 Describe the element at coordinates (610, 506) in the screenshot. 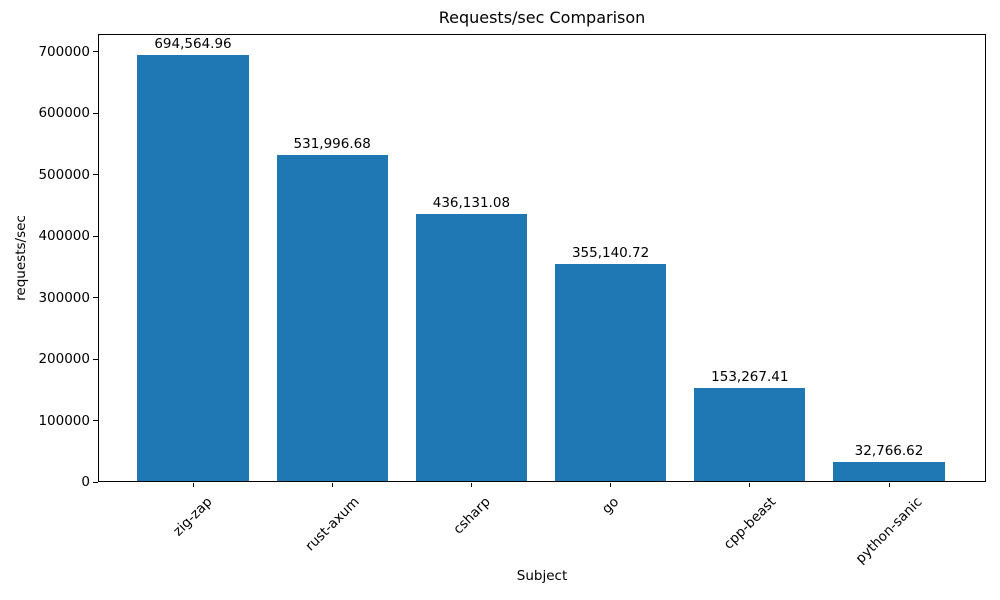

I see `x-tick-label-go: go` at that location.